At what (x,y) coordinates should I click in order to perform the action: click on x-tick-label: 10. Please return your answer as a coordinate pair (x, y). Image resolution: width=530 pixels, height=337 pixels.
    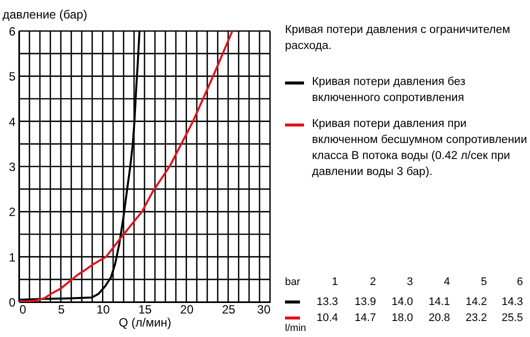
    Looking at the image, I should click on (103, 309).